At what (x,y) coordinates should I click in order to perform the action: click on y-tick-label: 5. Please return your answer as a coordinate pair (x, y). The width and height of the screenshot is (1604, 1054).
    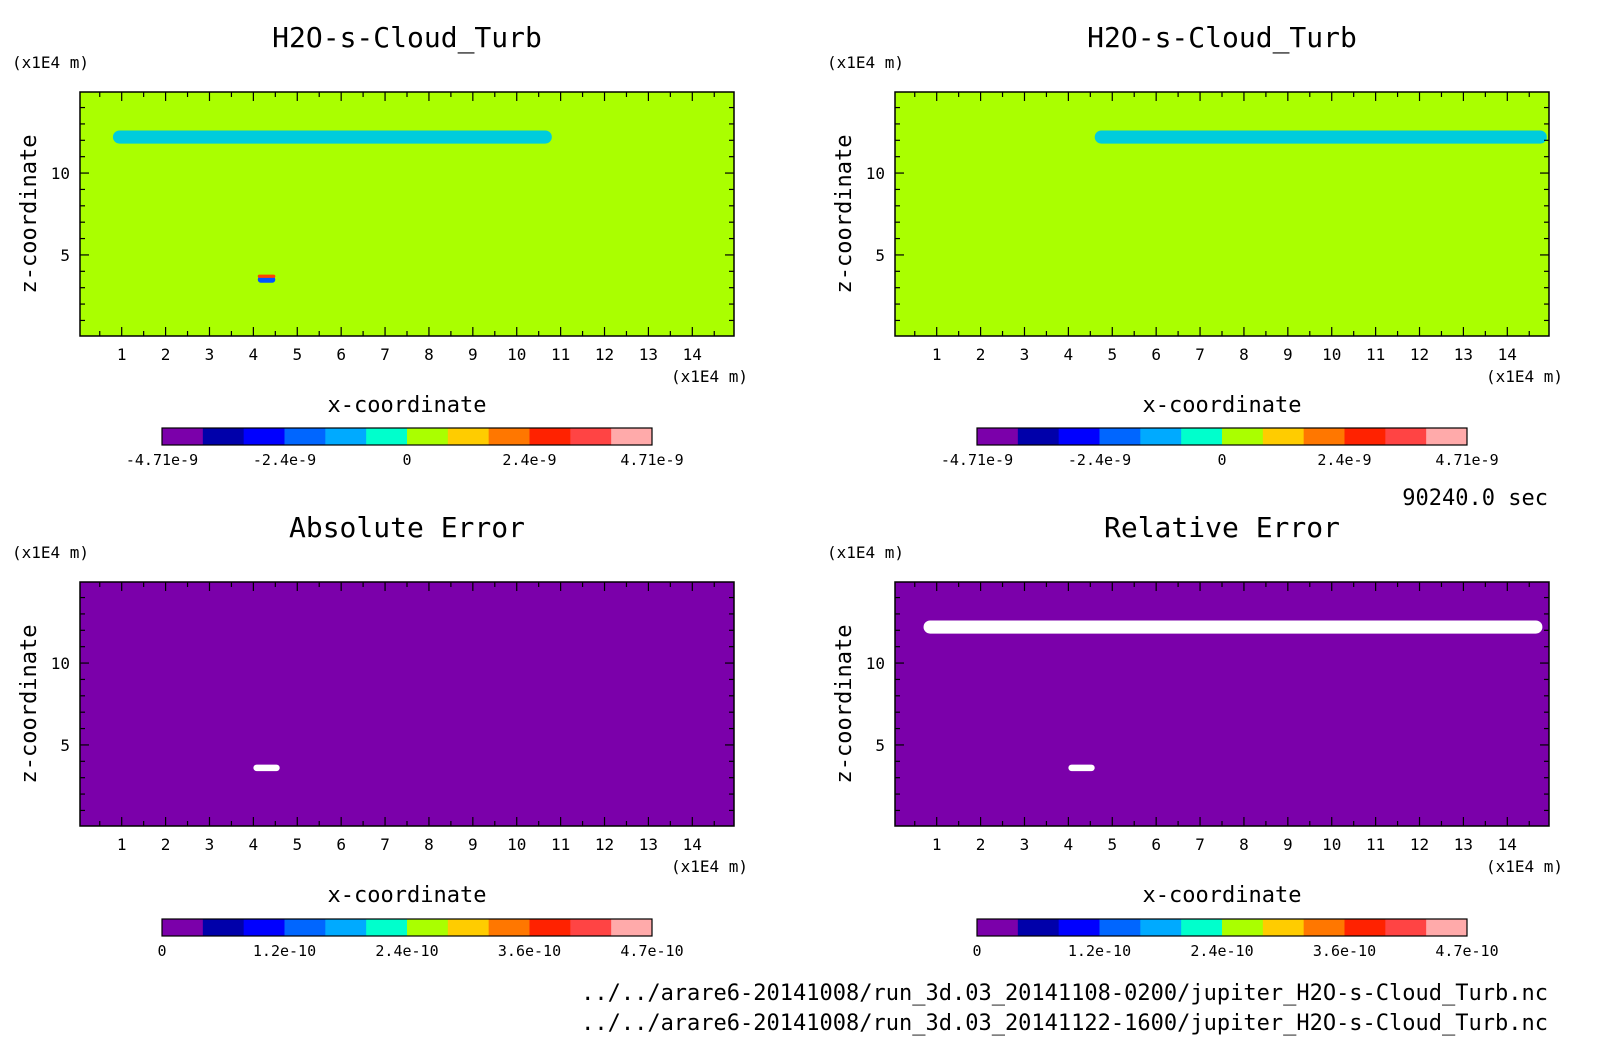
    Looking at the image, I should click on (65, 255).